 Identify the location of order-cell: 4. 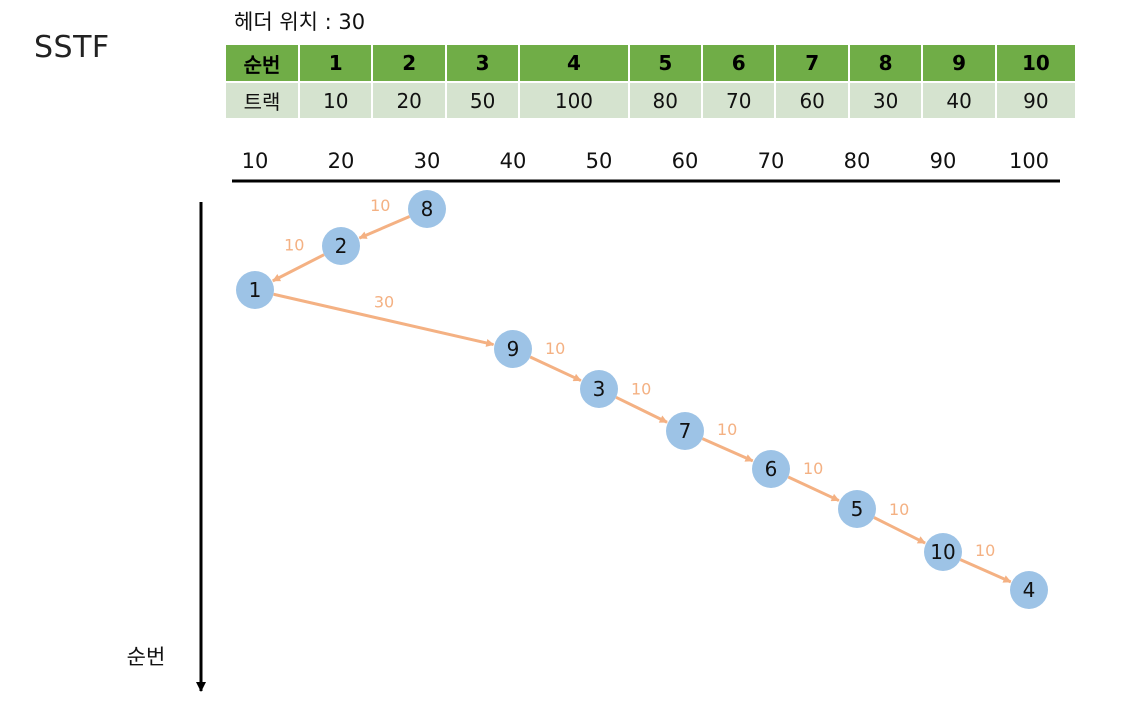
(574, 63).